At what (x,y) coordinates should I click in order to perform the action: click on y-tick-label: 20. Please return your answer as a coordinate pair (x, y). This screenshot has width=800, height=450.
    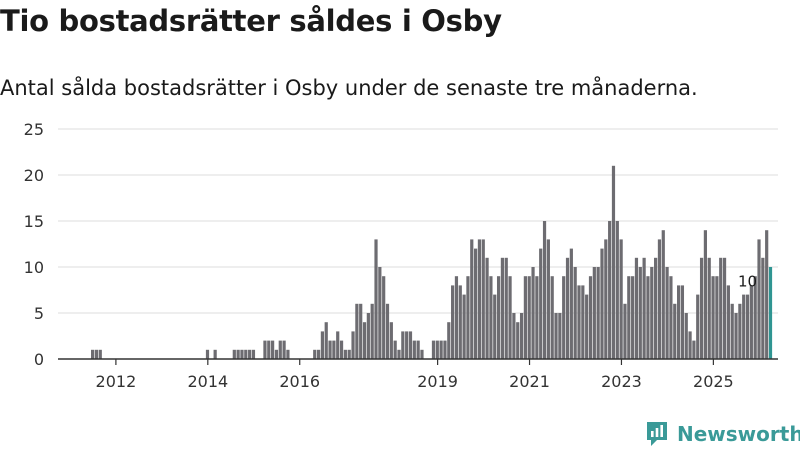
    Looking at the image, I should click on (34, 175).